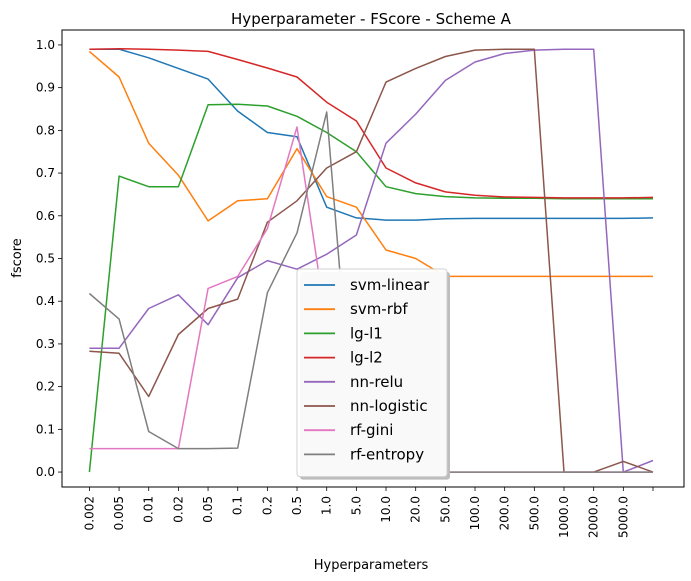  What do you see at coordinates (366, 333) in the screenshot?
I see `legend-label-lg-l1: lg-l1` at bounding box center [366, 333].